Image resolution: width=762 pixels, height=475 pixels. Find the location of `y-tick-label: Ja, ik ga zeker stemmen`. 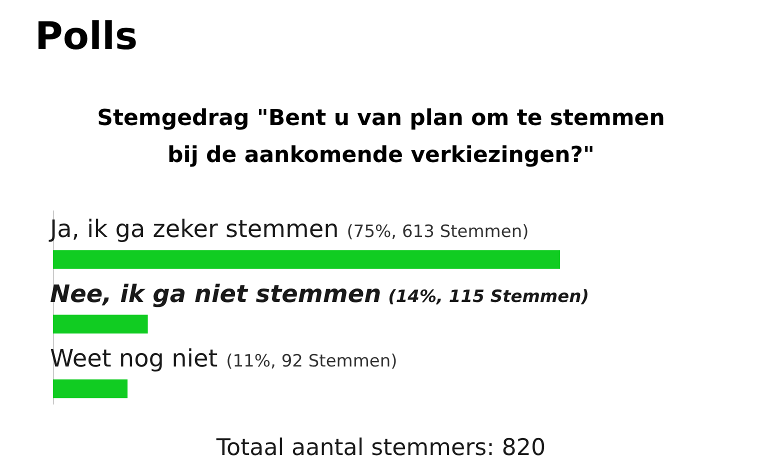

y-tick-label: Ja, ik ga zeker stemmen is located at coordinates (193, 229).